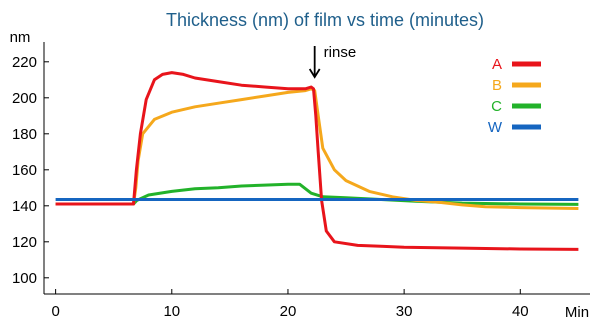 Image resolution: width=595 pixels, height=322 pixels. What do you see at coordinates (24, 134) in the screenshot?
I see `y-tick-label: 180` at bounding box center [24, 134].